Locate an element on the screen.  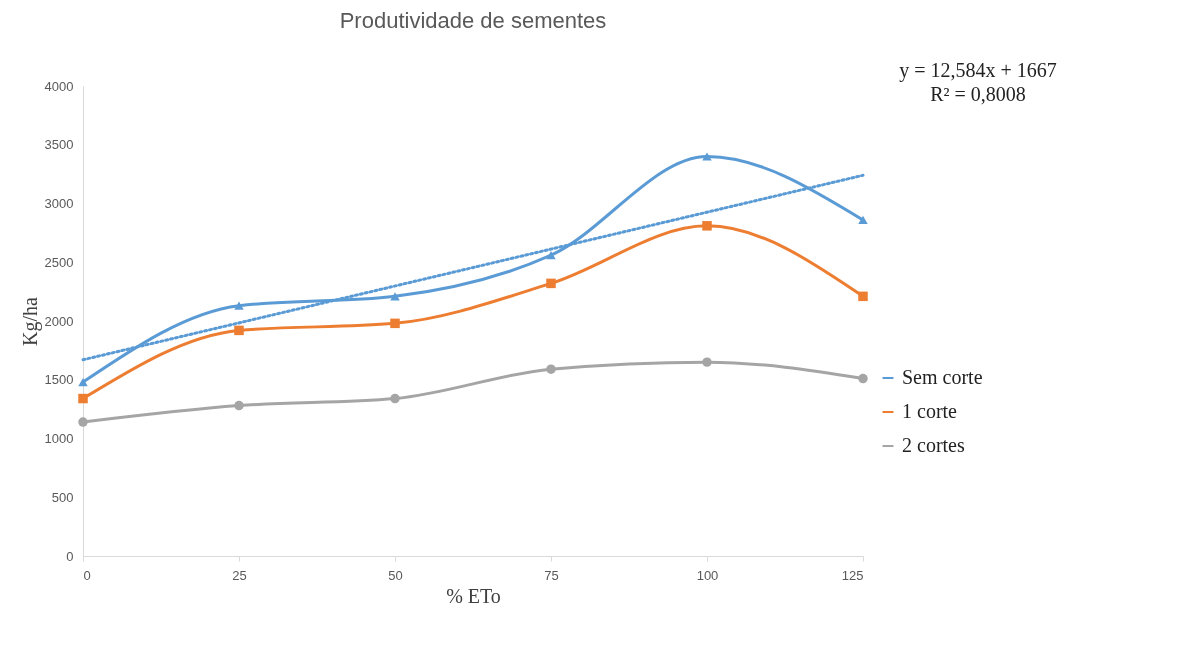
y-tick-label: 3500 is located at coordinates (59, 145).